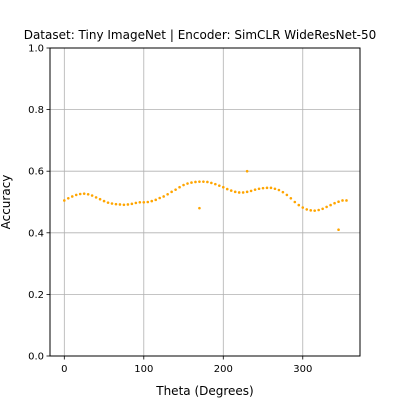 This screenshot has height=400, width=400. I want to click on x-tick-label: 300, so click(302, 369).